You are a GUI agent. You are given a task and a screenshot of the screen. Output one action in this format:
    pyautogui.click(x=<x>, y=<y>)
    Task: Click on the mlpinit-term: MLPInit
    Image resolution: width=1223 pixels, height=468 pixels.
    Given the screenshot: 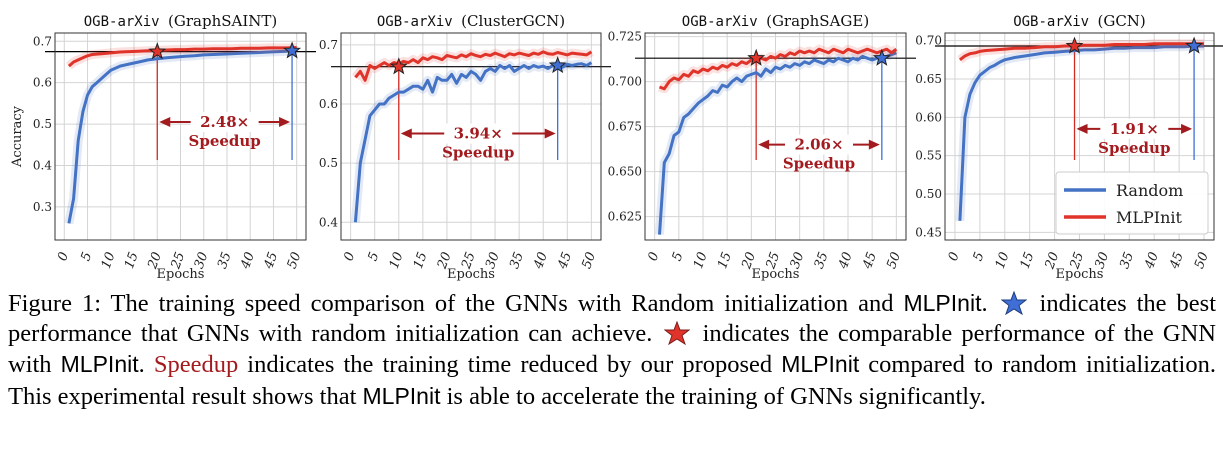 What is the action you would take?
    pyautogui.click(x=99, y=364)
    